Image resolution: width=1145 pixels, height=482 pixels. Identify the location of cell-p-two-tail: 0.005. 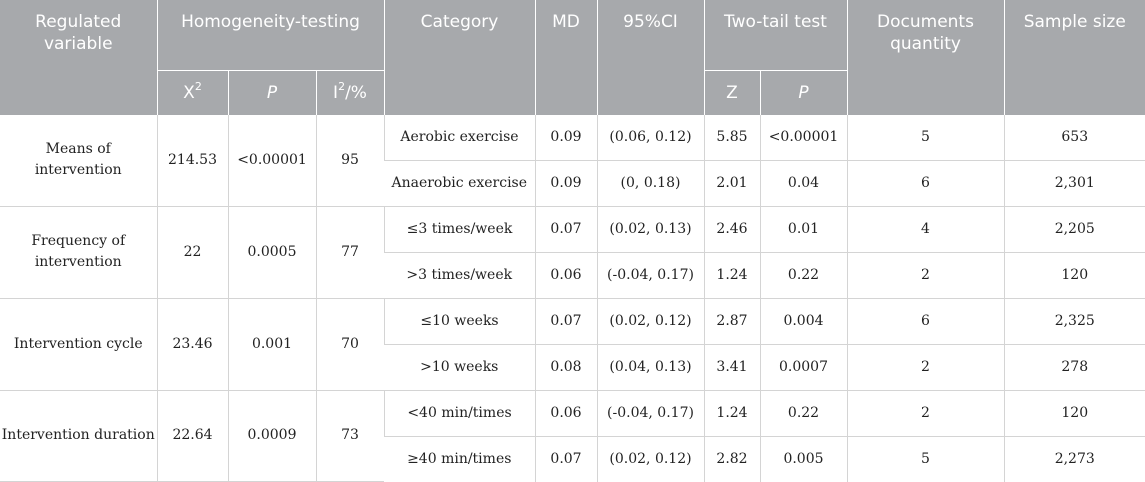
(803, 459).